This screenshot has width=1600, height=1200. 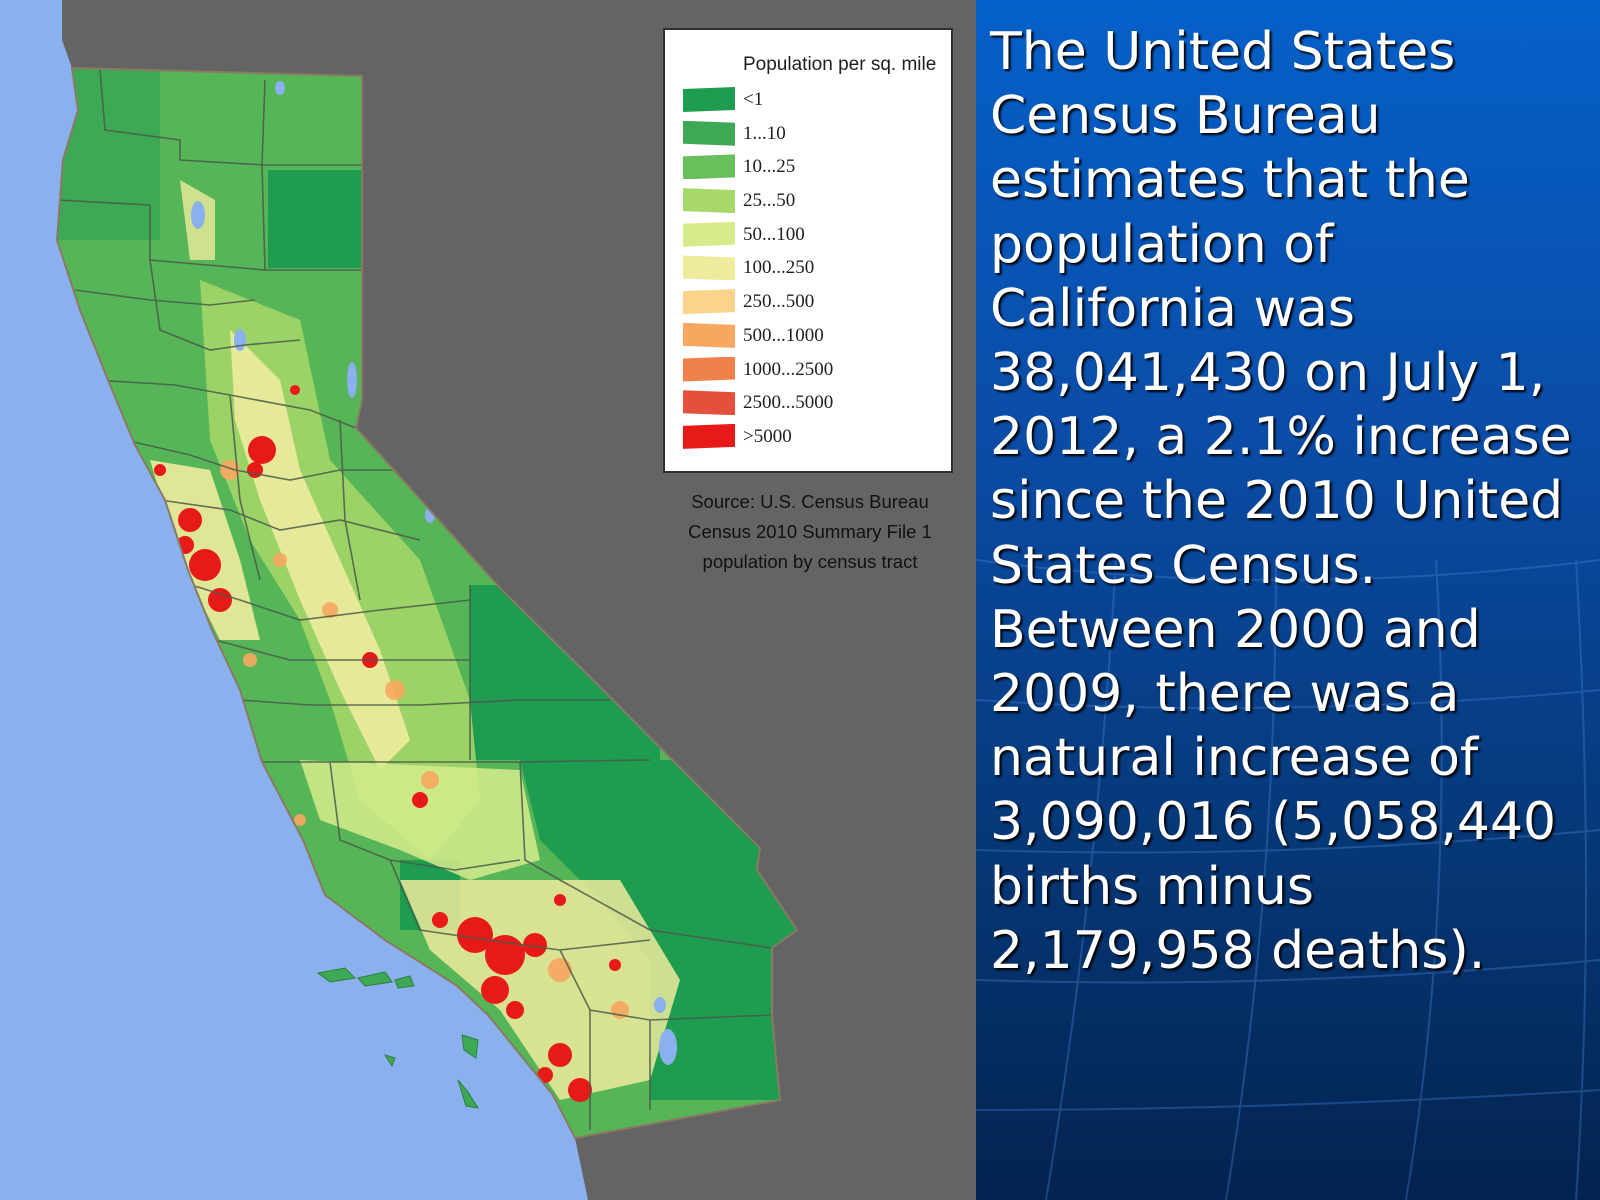 What do you see at coordinates (788, 369) in the screenshot?
I see `legend-label: 1000...2500` at bounding box center [788, 369].